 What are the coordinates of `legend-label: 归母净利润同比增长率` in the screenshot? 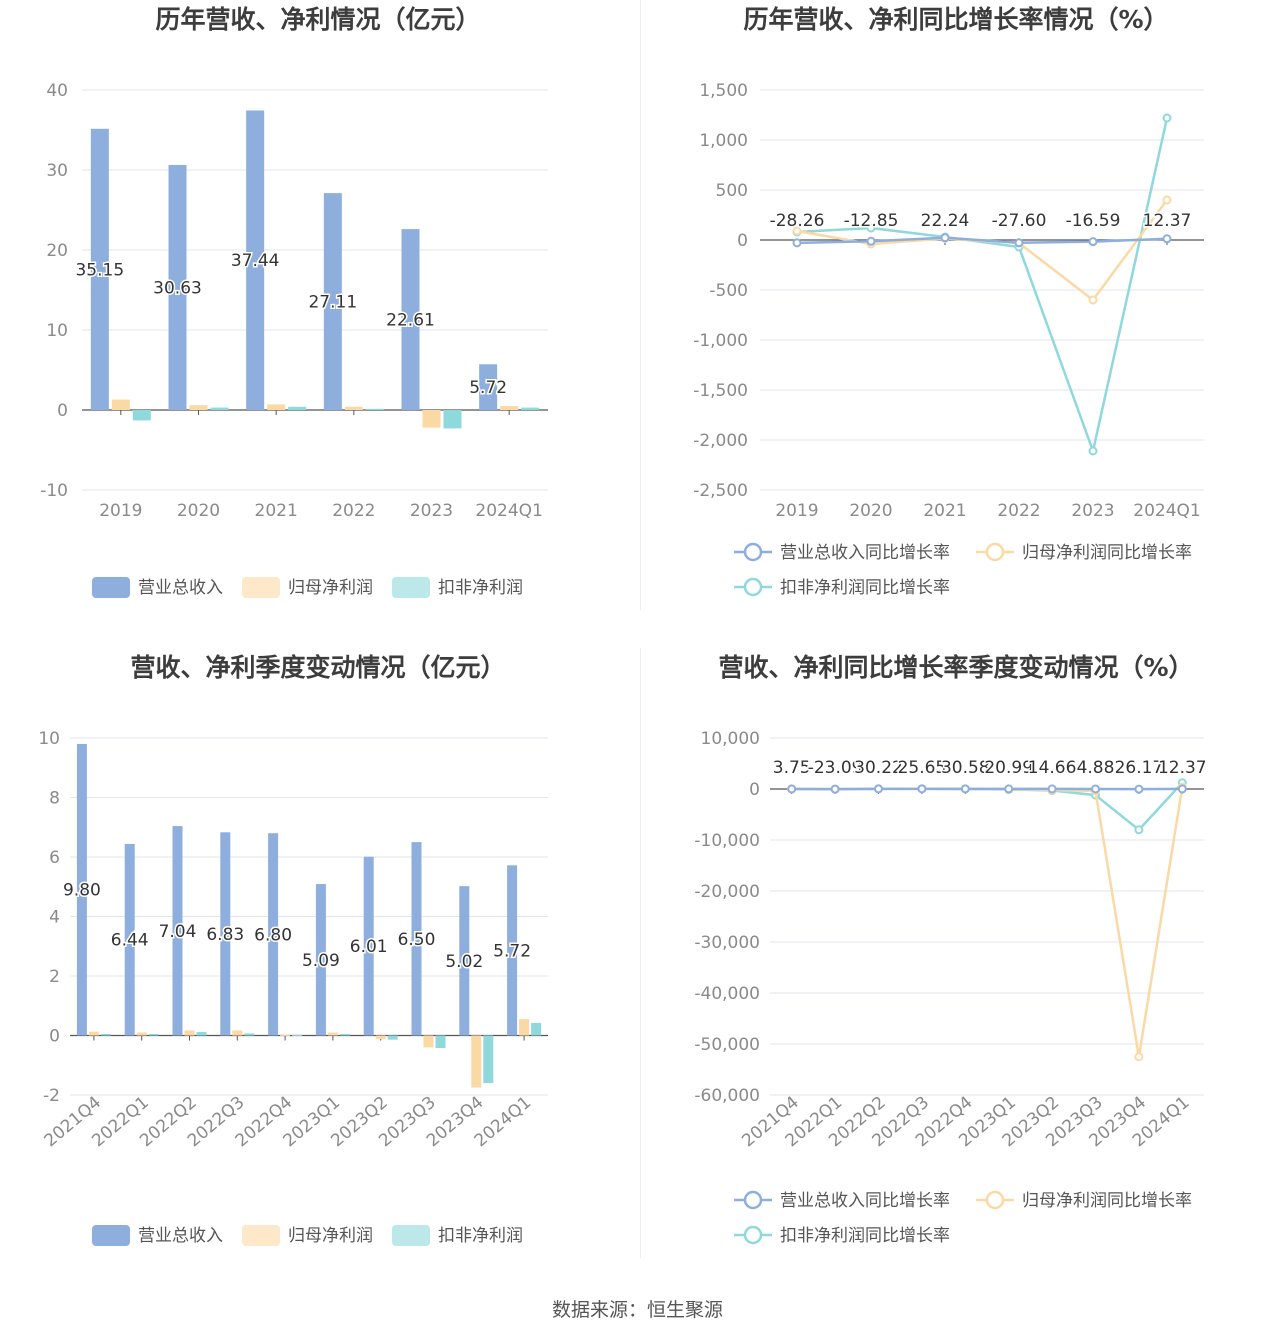 It's located at (1107, 1201).